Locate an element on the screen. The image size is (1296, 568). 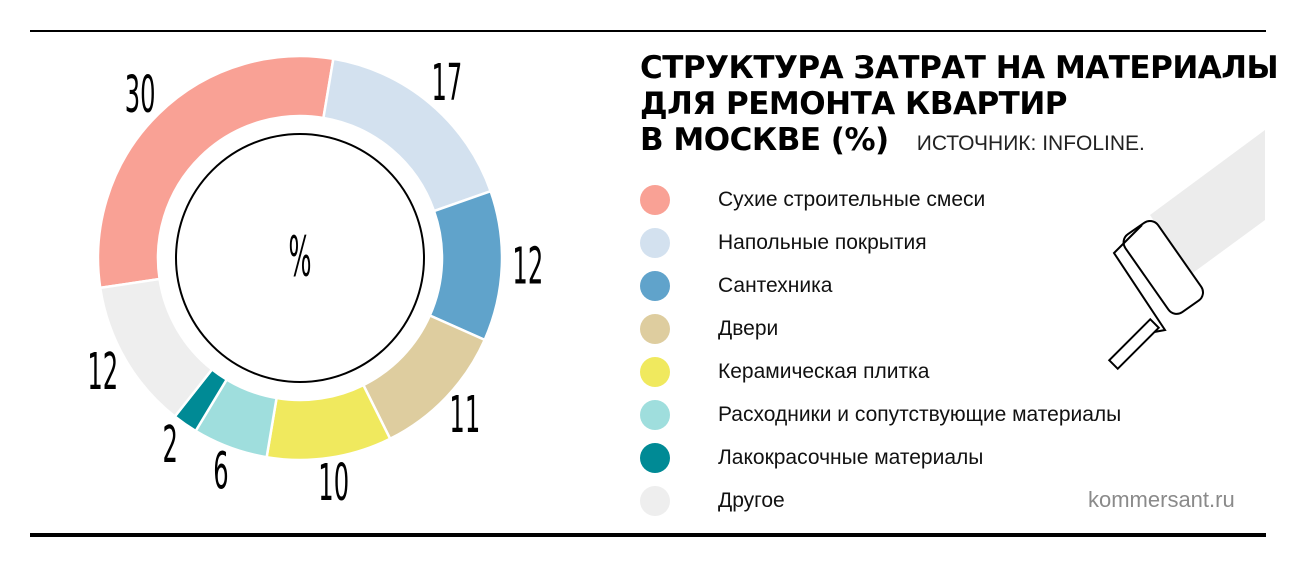
legend-label: Двери is located at coordinates (748, 328).